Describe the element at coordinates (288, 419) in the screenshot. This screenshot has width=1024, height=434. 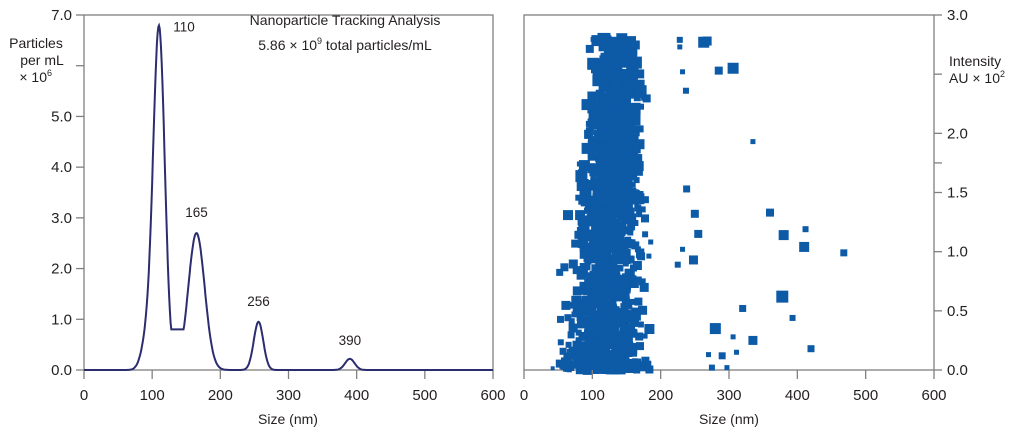
I see `left-x-axis-title: Size (nm)` at that location.